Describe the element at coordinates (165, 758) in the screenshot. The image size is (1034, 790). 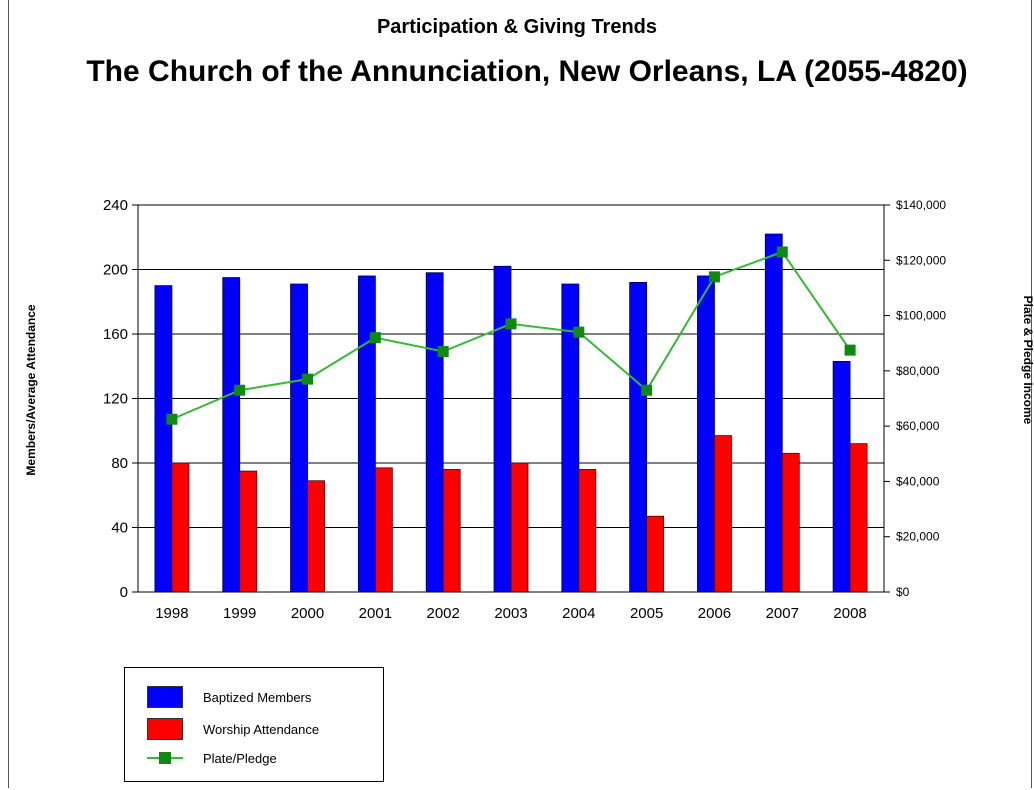
I see `legend-swatch-plate-pledge` at that location.